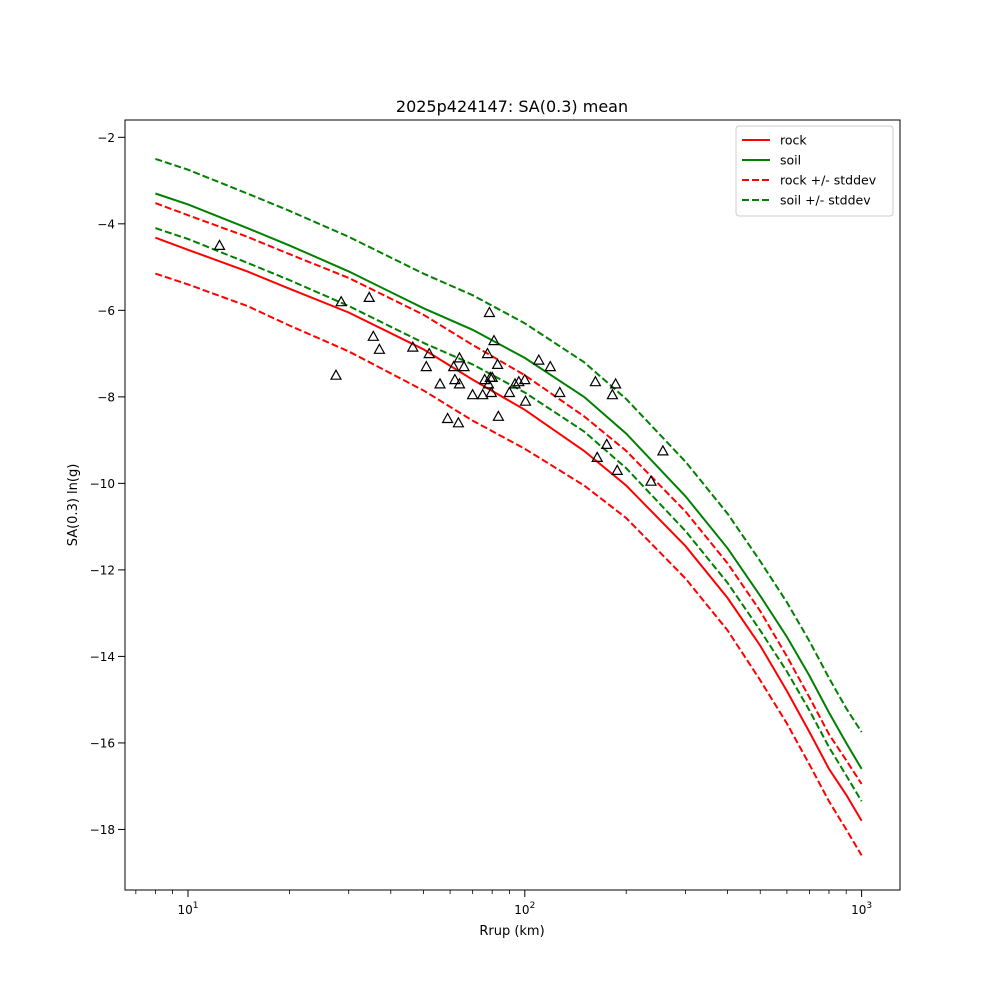 The width and height of the screenshot is (1000, 1000). Describe the element at coordinates (73, 505) in the screenshot. I see `y-axis-label: SA(0.3) ln(g)` at that location.